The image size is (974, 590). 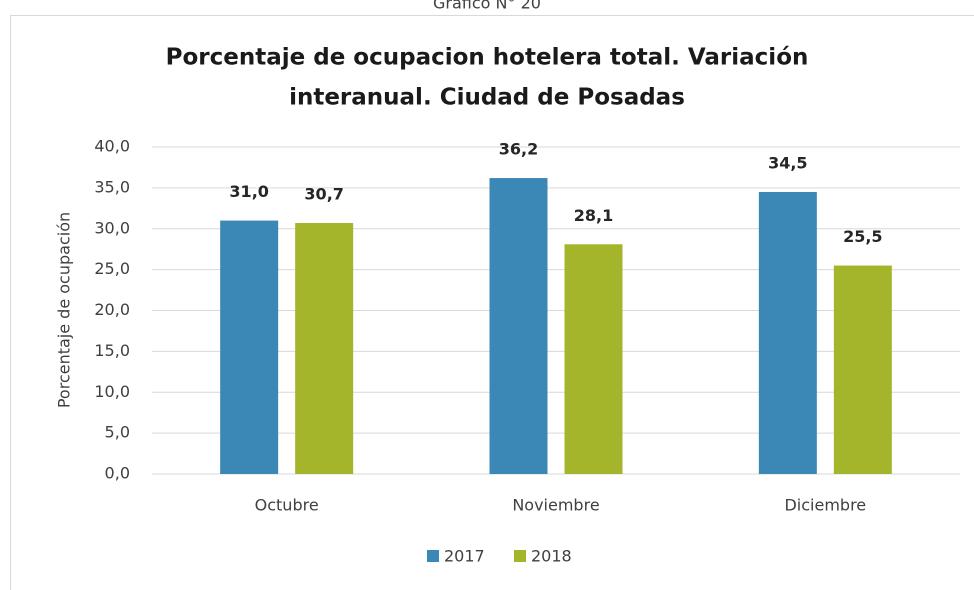 What do you see at coordinates (518, 149) in the screenshot?
I see `value-label: 36,2` at bounding box center [518, 149].